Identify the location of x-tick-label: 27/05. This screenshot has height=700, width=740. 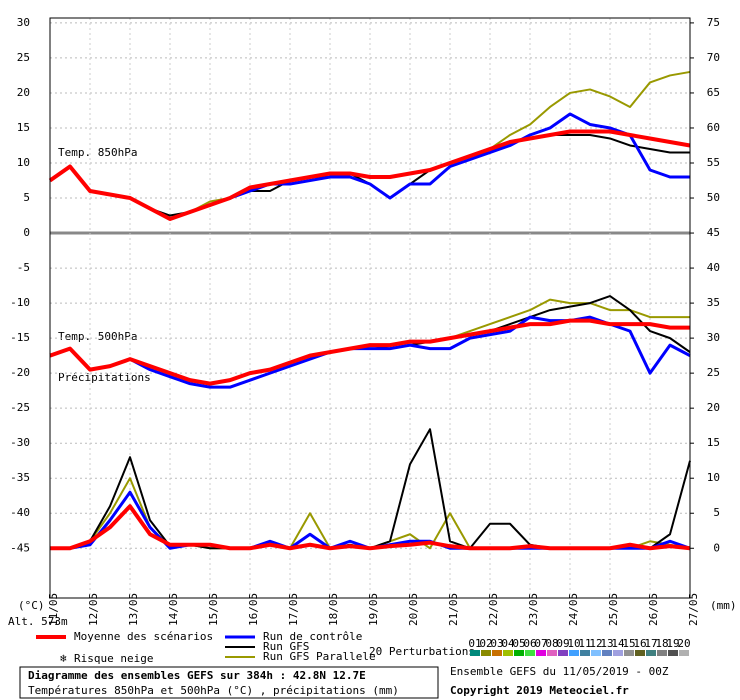
(693, 609).